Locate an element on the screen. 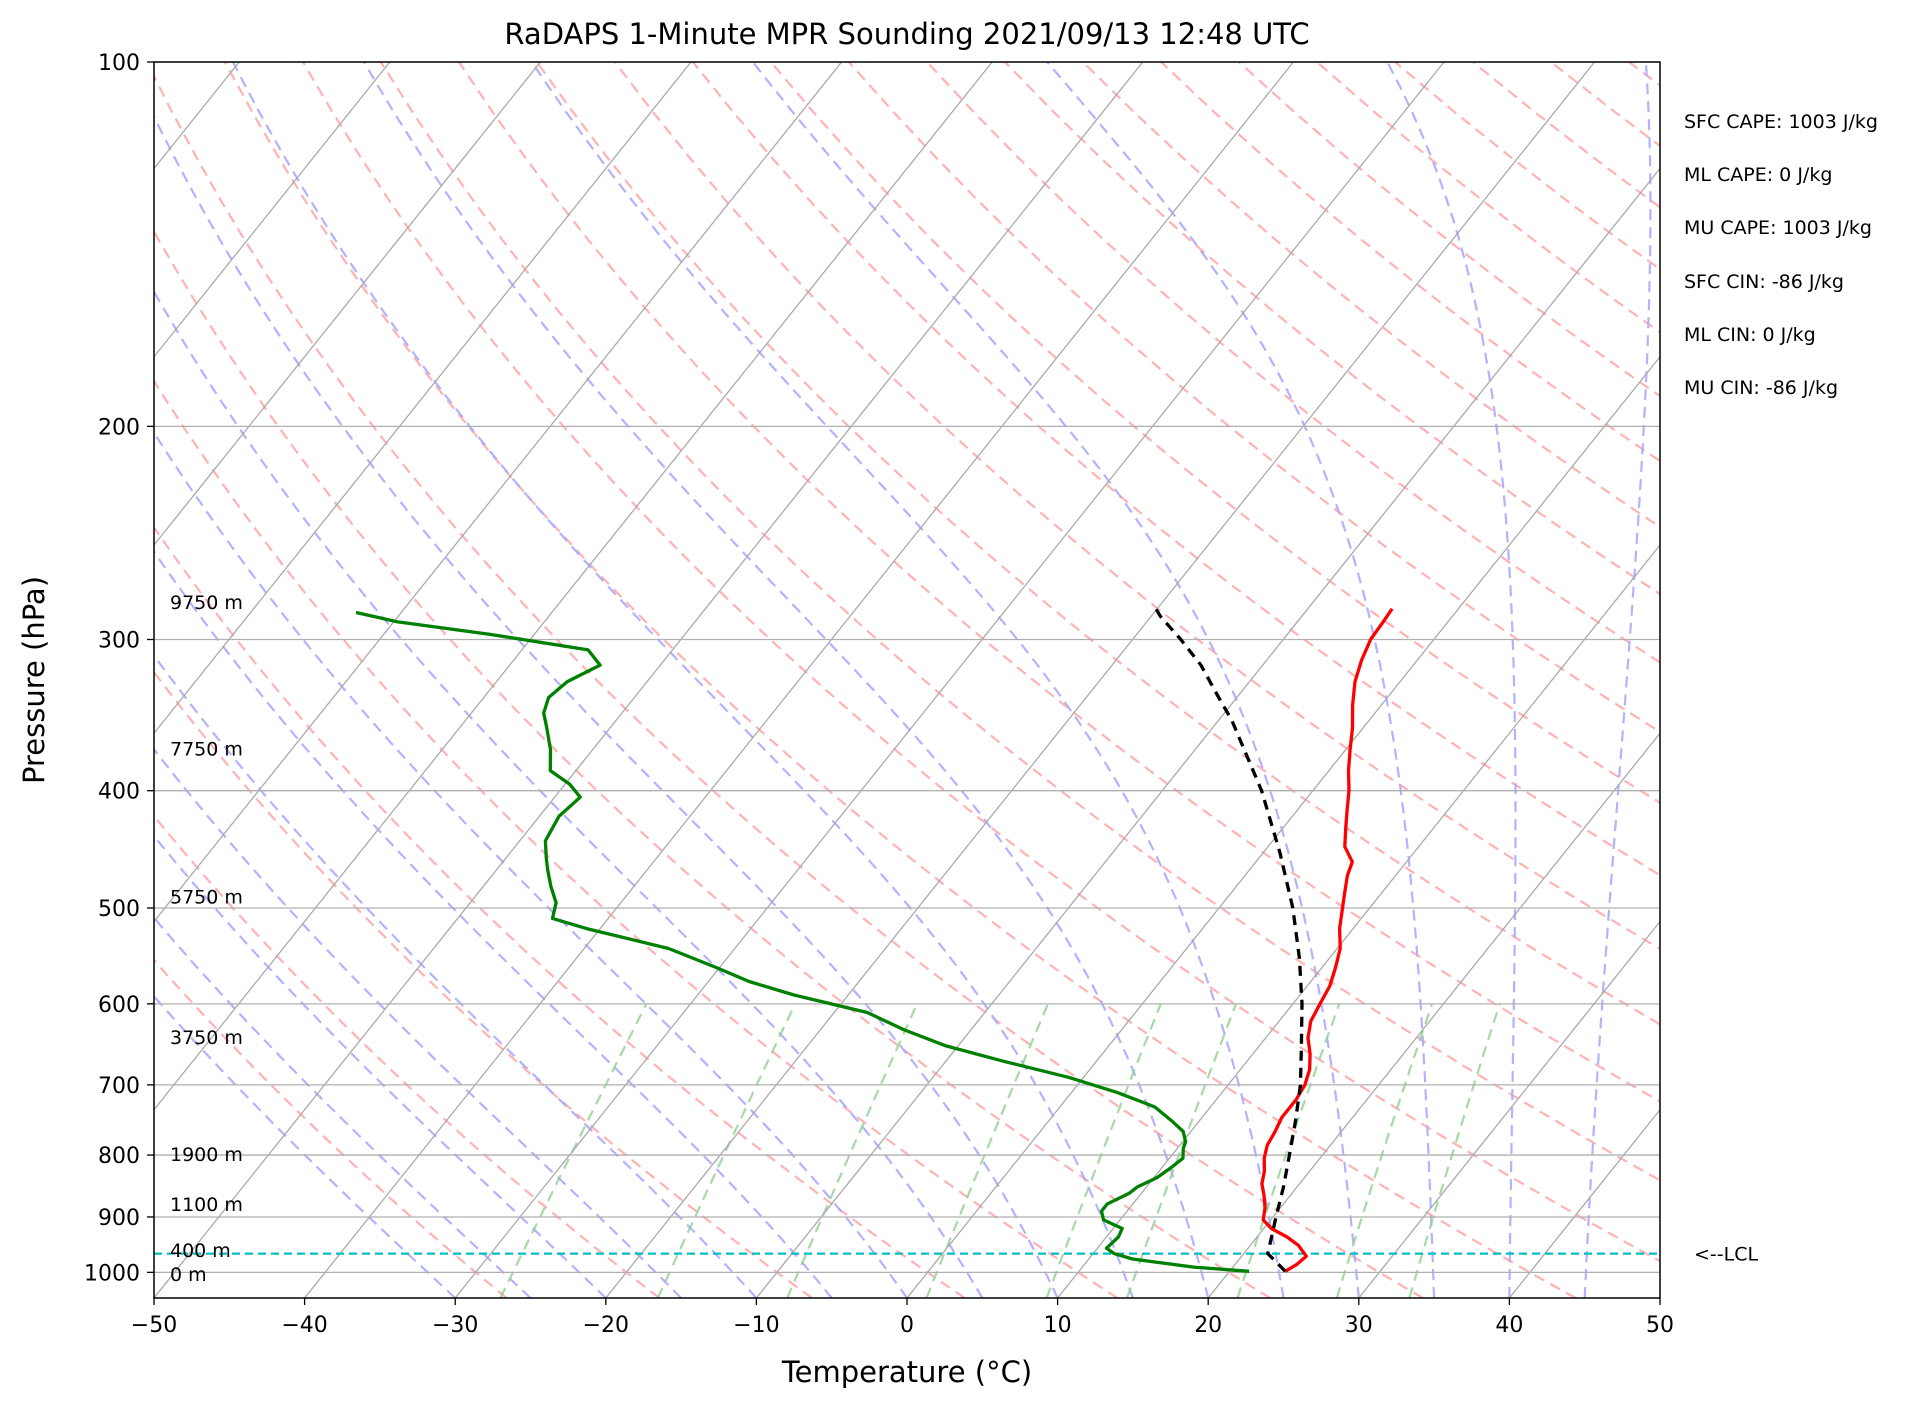 This screenshot has width=1925, height=1406. y-tick-label: 300 is located at coordinates (119, 640).